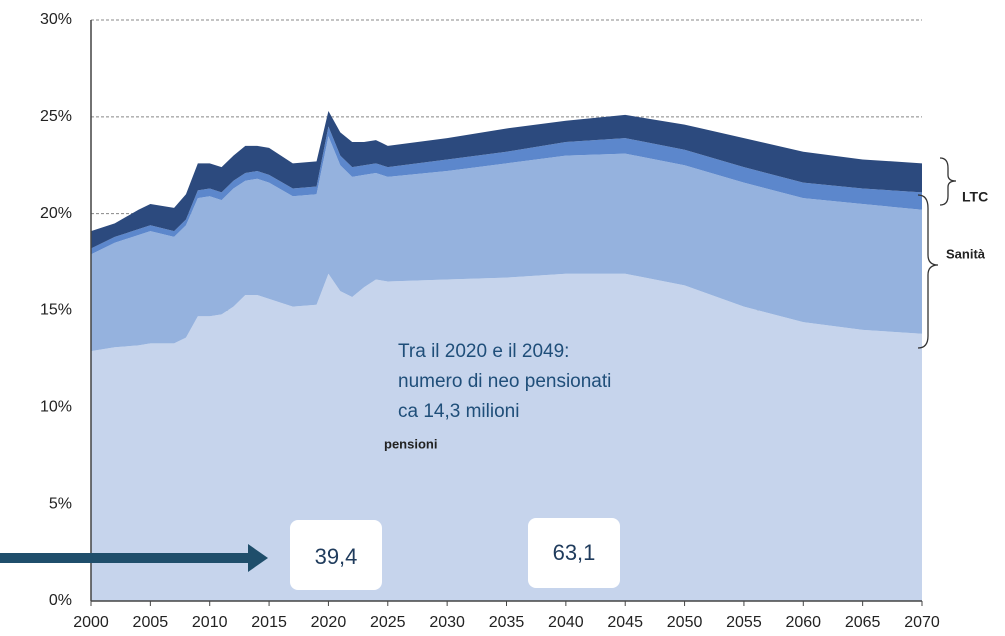 The height and width of the screenshot is (636, 1005). What do you see at coordinates (458, 411) in the screenshot?
I see `note-line: ca 14,3 milioni` at bounding box center [458, 411].